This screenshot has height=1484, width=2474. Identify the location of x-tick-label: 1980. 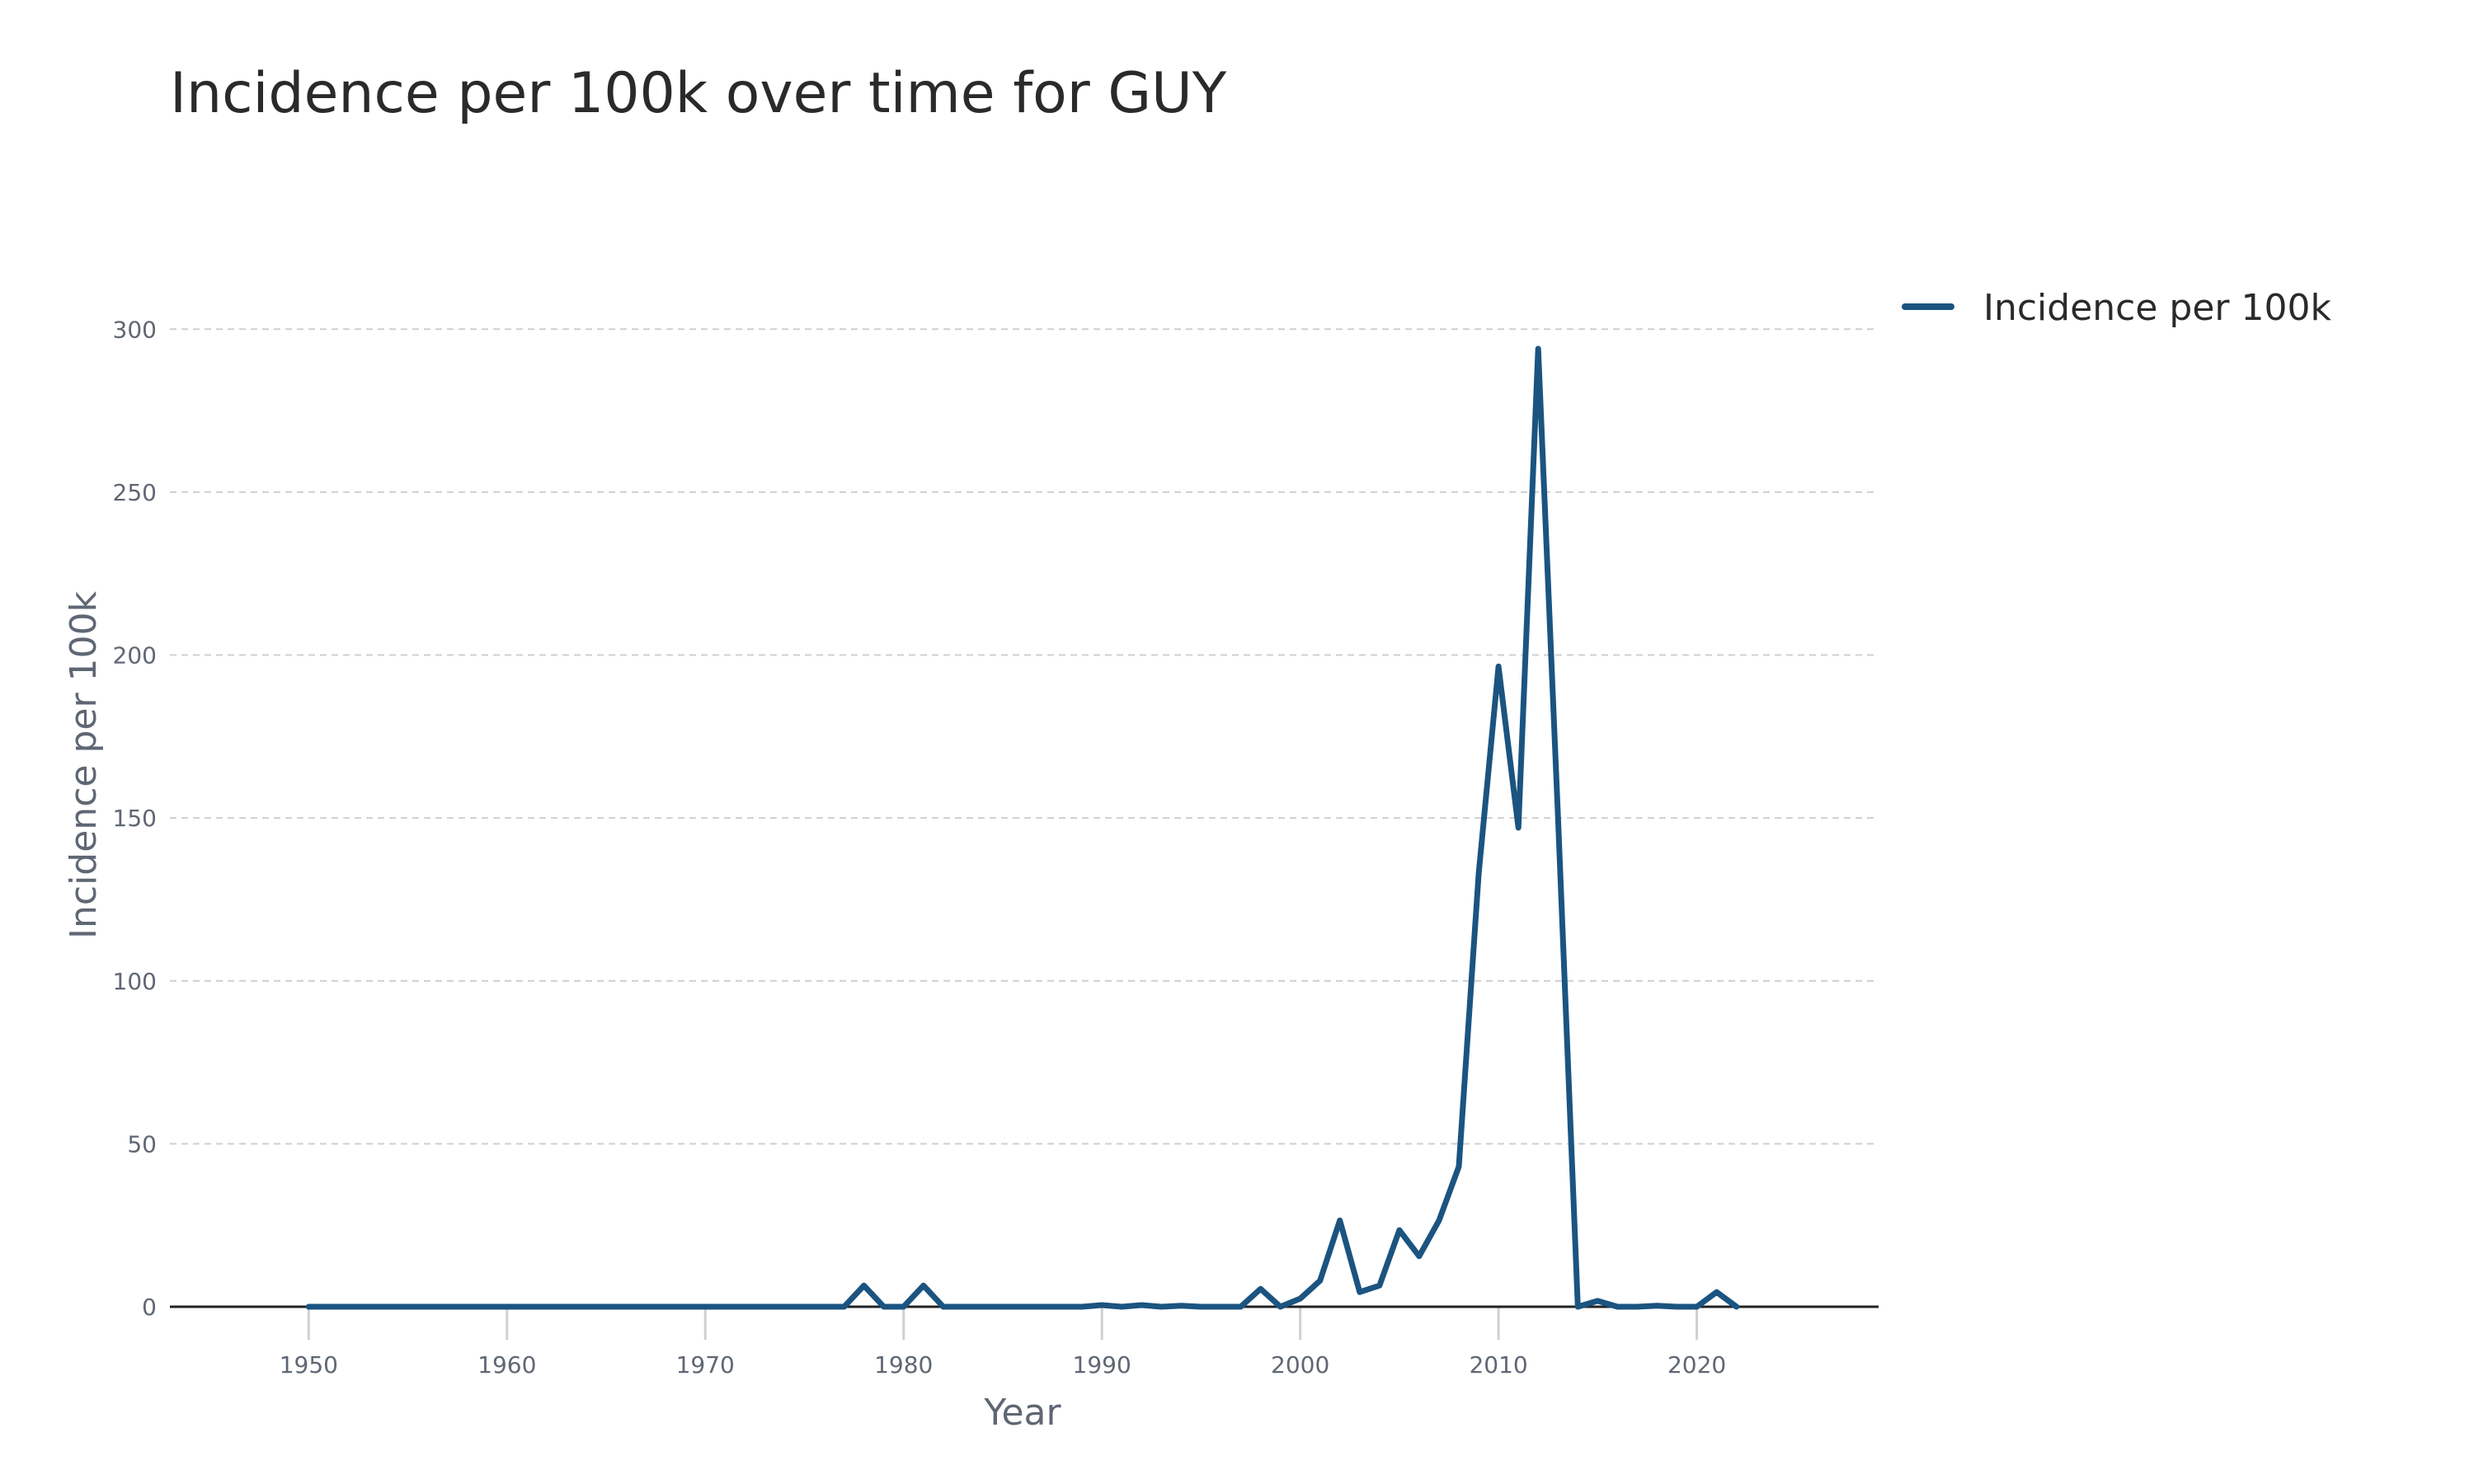
(903, 1364).